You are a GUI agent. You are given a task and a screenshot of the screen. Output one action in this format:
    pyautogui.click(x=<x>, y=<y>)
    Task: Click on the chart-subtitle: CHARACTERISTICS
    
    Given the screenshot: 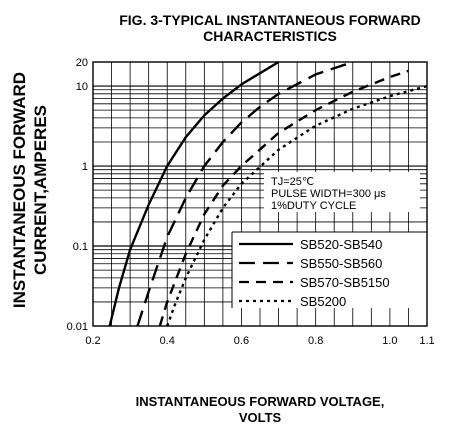 What is the action you would take?
    pyautogui.click(x=270, y=36)
    